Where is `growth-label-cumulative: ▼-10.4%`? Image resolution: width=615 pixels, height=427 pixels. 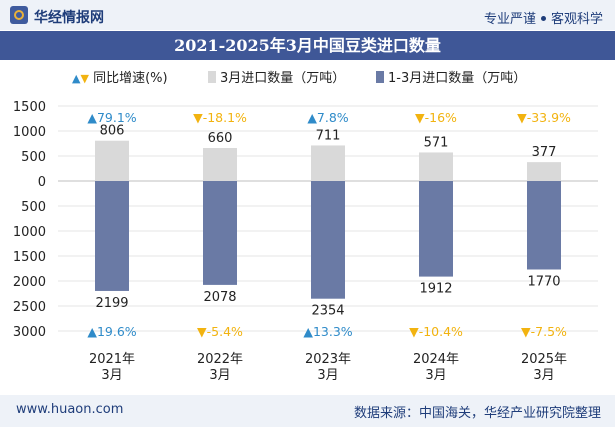
growth-label-cumulative: ▼-10.4% is located at coordinates (436, 331).